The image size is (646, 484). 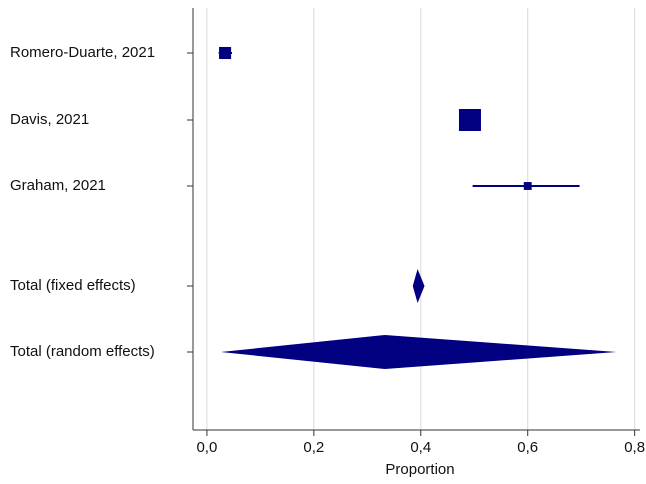 What do you see at coordinates (419, 469) in the screenshot?
I see `x-axis-label: Proportion` at bounding box center [419, 469].